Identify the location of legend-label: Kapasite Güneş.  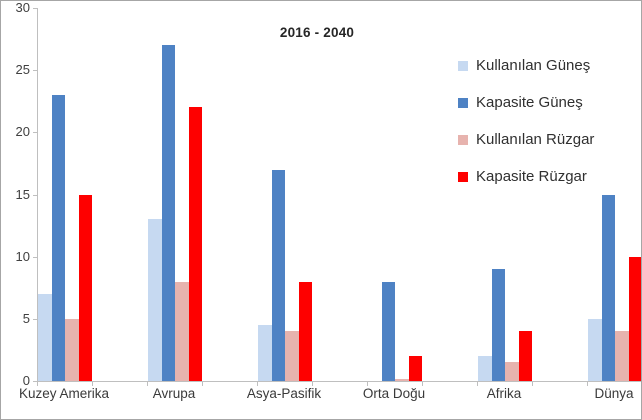
(529, 102).